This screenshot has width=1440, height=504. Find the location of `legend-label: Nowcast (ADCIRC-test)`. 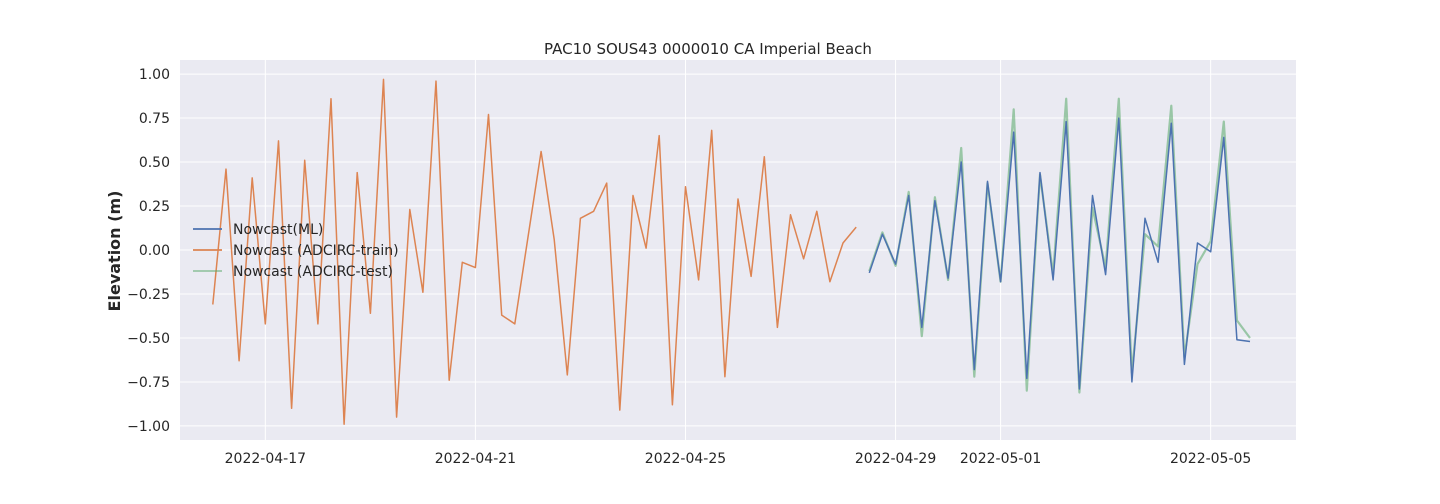

legend-label: Nowcast (ADCIRC-test) is located at coordinates (313, 272).